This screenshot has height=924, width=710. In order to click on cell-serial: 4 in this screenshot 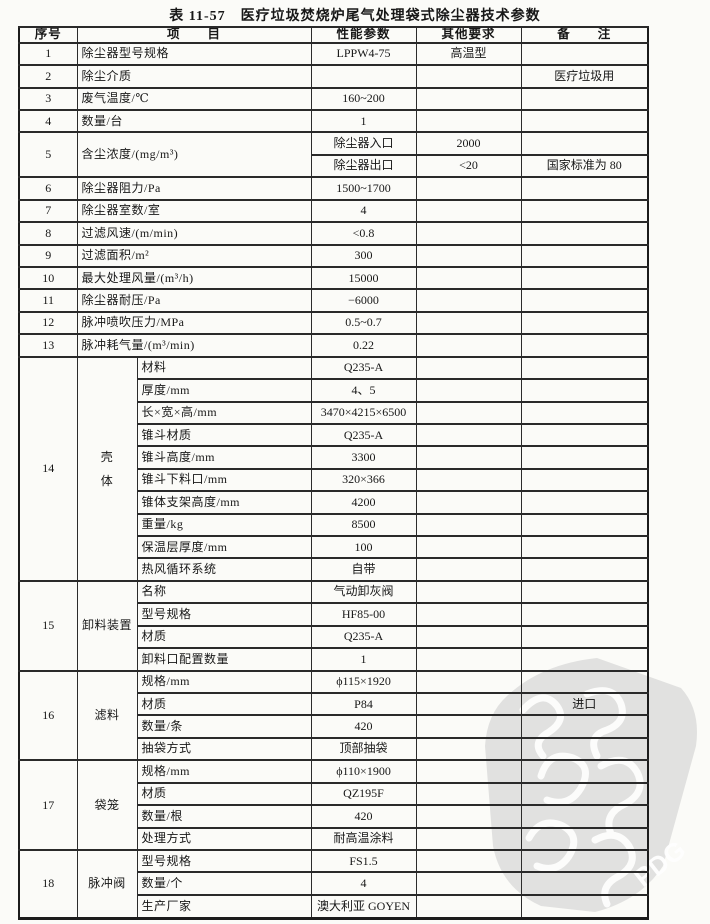, I will do `click(48, 121)`.